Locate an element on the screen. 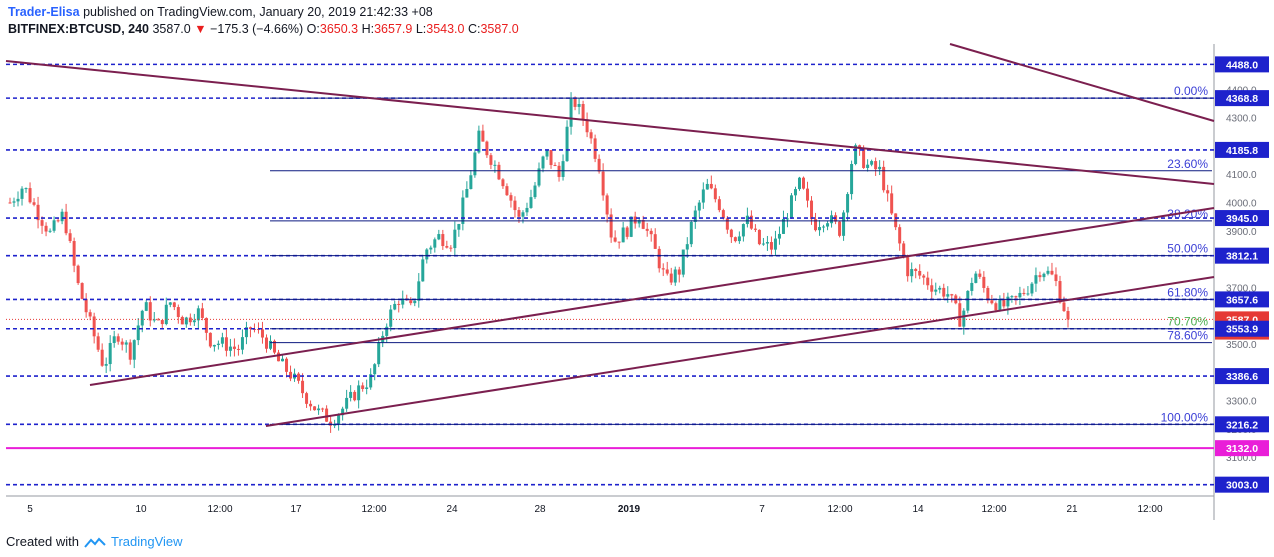 This screenshot has width=1274, height=557. x-tick-label: 10 is located at coordinates (141, 509).